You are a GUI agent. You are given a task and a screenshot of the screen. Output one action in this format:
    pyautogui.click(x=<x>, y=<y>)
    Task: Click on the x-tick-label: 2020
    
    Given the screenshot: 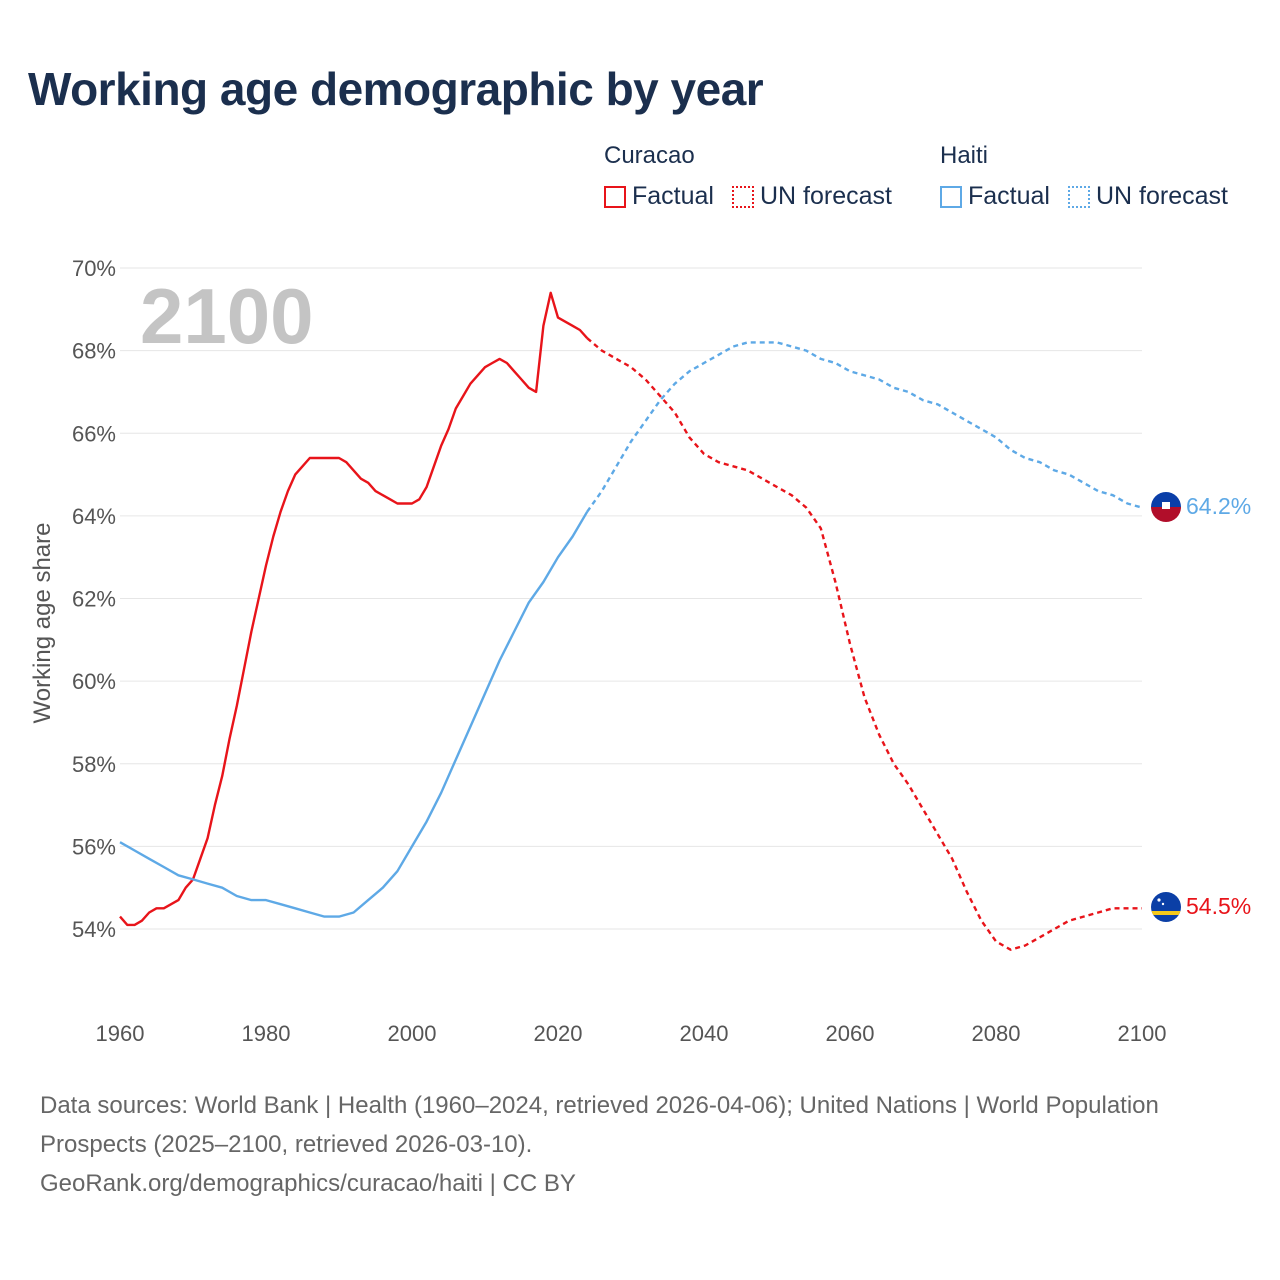 What is the action you would take?
    pyautogui.click(x=558, y=1033)
    